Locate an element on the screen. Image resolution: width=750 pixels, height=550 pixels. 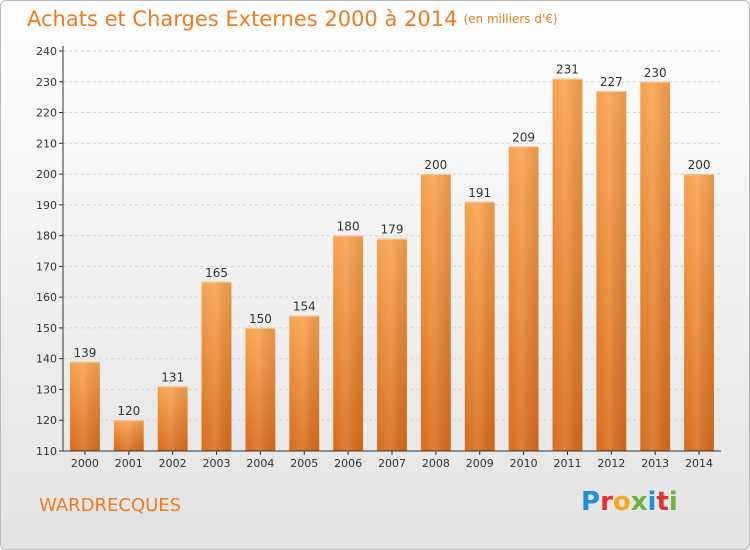
logo-letter: r is located at coordinates (606, 502).